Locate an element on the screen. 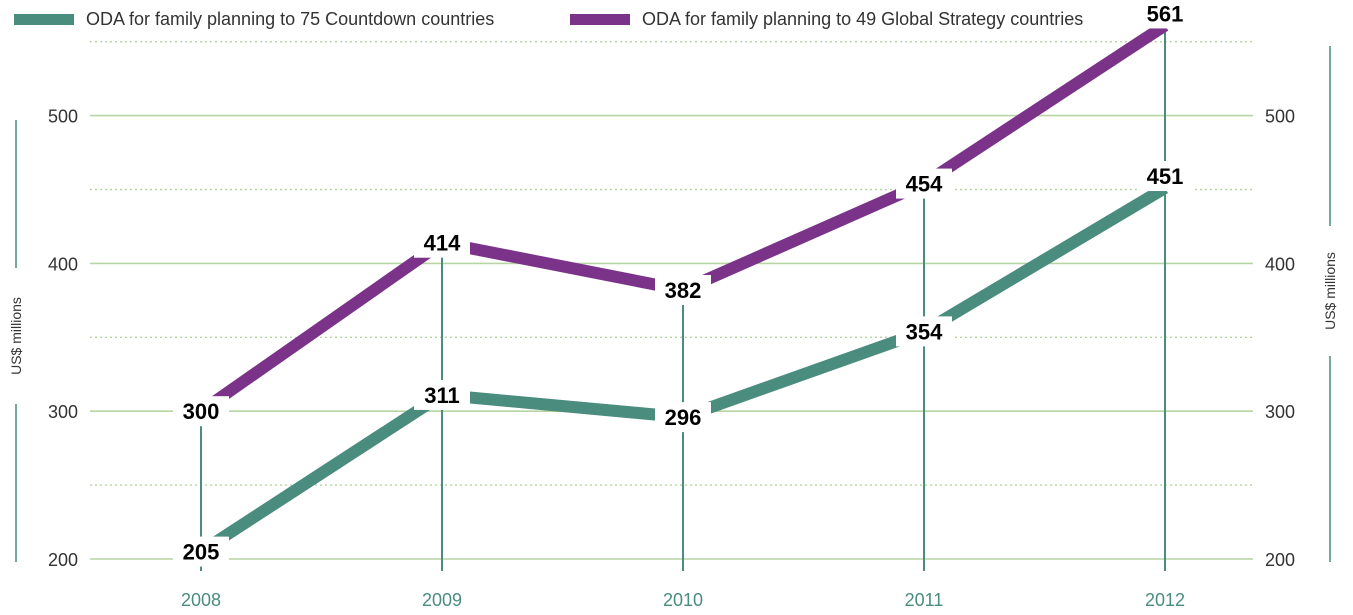 This screenshot has width=1353, height=615. data-label-bg-s1-2010 is located at coordinates (683, 417).